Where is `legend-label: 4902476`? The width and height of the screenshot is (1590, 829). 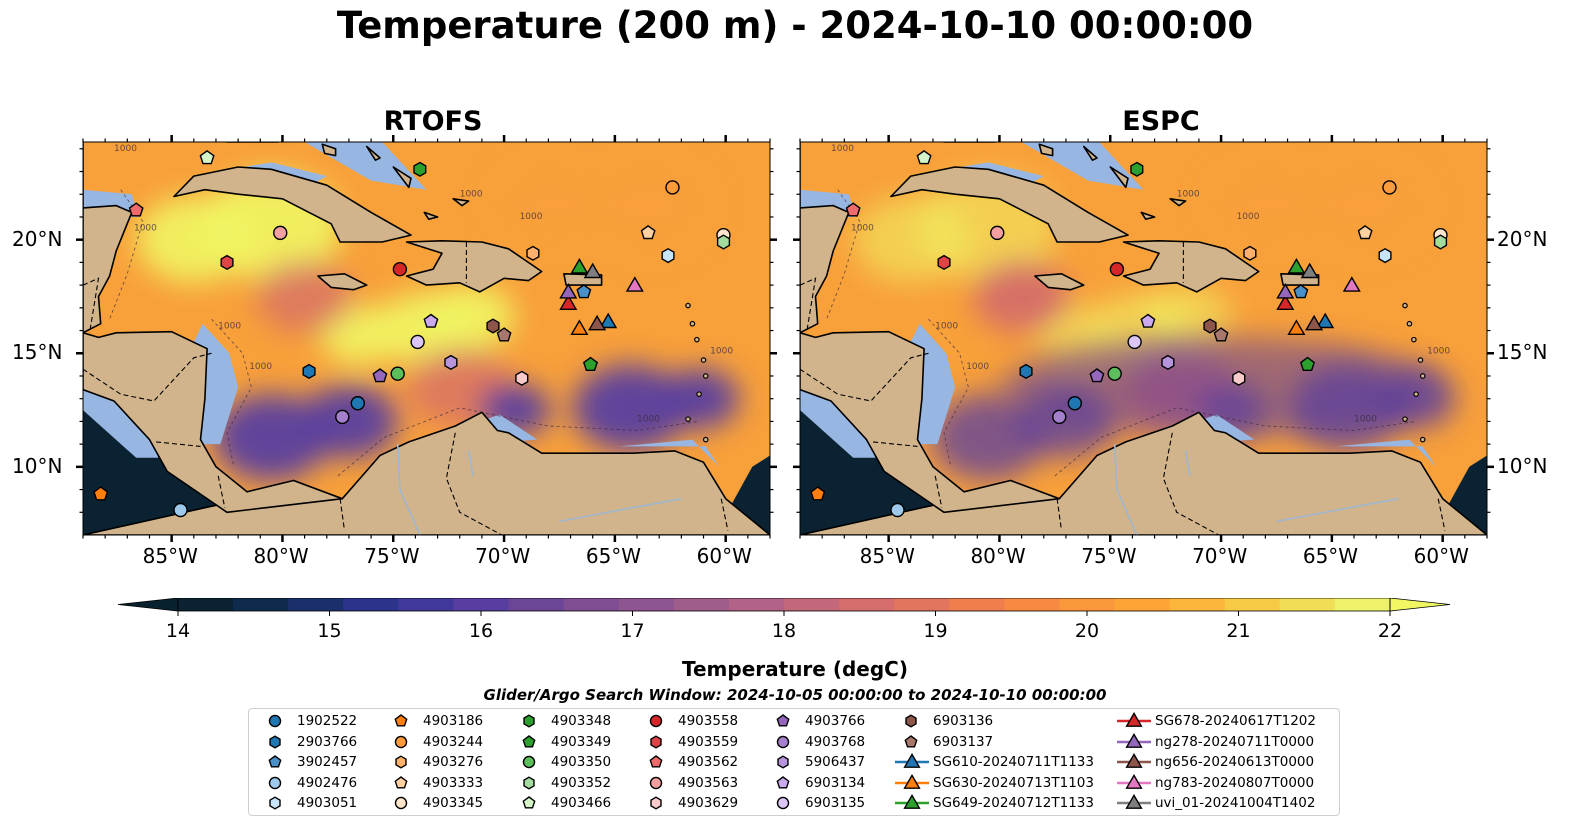
legend-label: 4902476 is located at coordinates (327, 782).